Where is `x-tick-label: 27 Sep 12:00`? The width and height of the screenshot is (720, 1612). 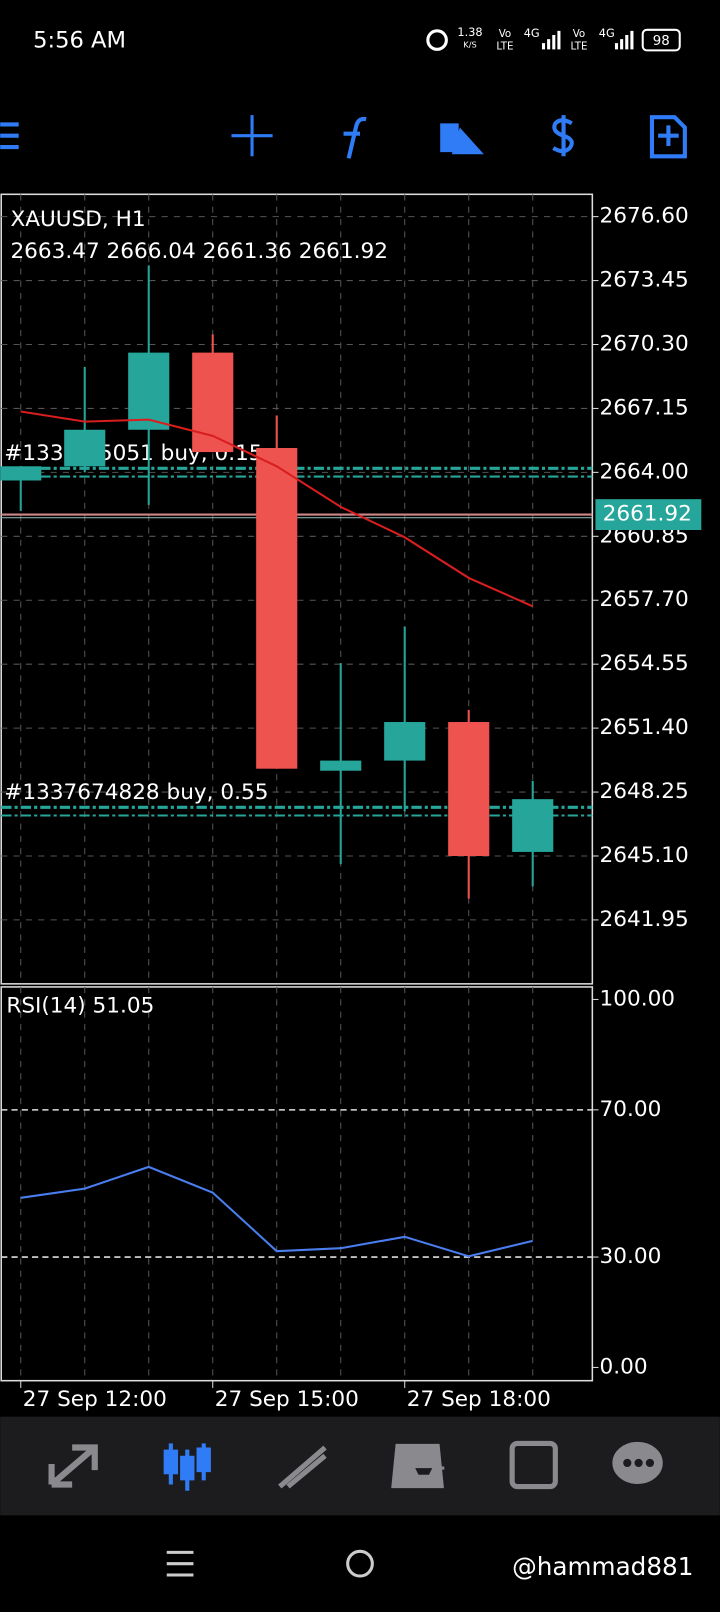
x-tick-label: 27 Sep 12:00 is located at coordinates (95, 1399).